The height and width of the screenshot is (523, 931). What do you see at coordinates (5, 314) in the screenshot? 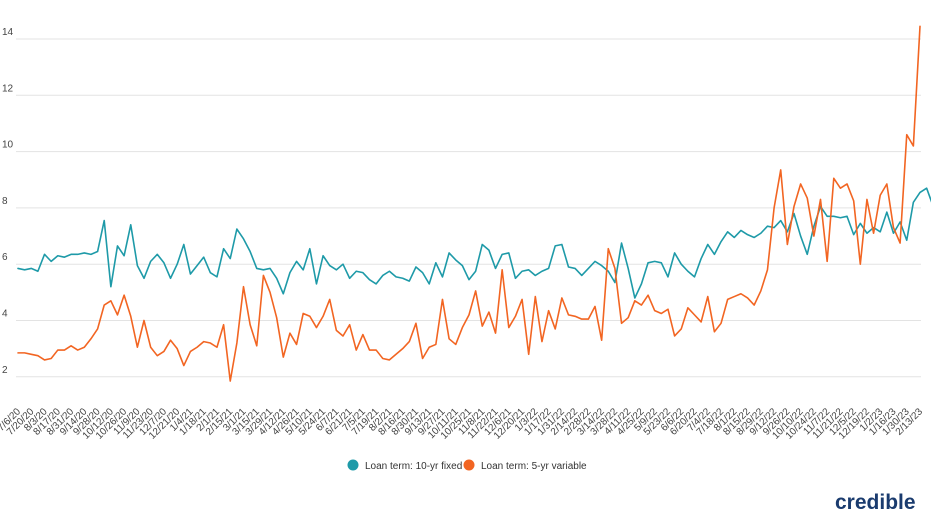
I see `y-tick-label-4: 4` at bounding box center [5, 314].